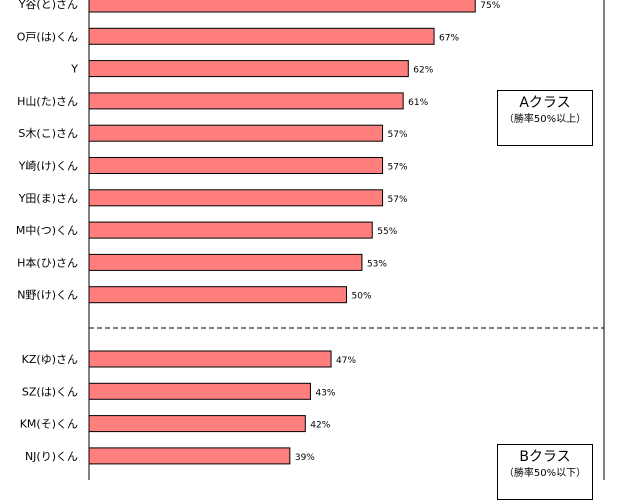 This screenshot has width=618, height=500. What do you see at coordinates (346, 361) in the screenshot?
I see `value-label: 47%` at bounding box center [346, 361].